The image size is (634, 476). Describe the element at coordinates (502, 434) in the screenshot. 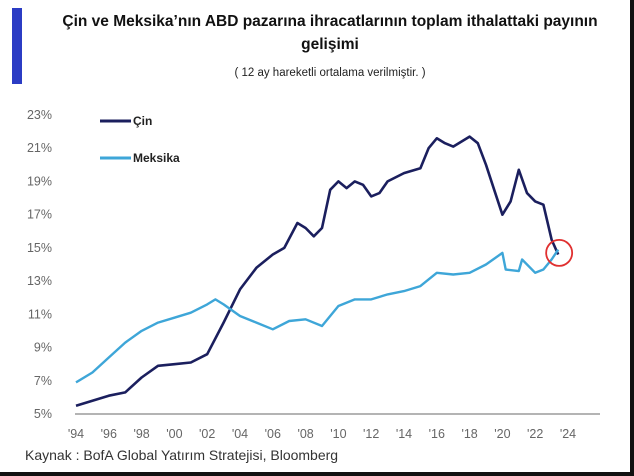

I see `x-tick-label: '20` at that location.